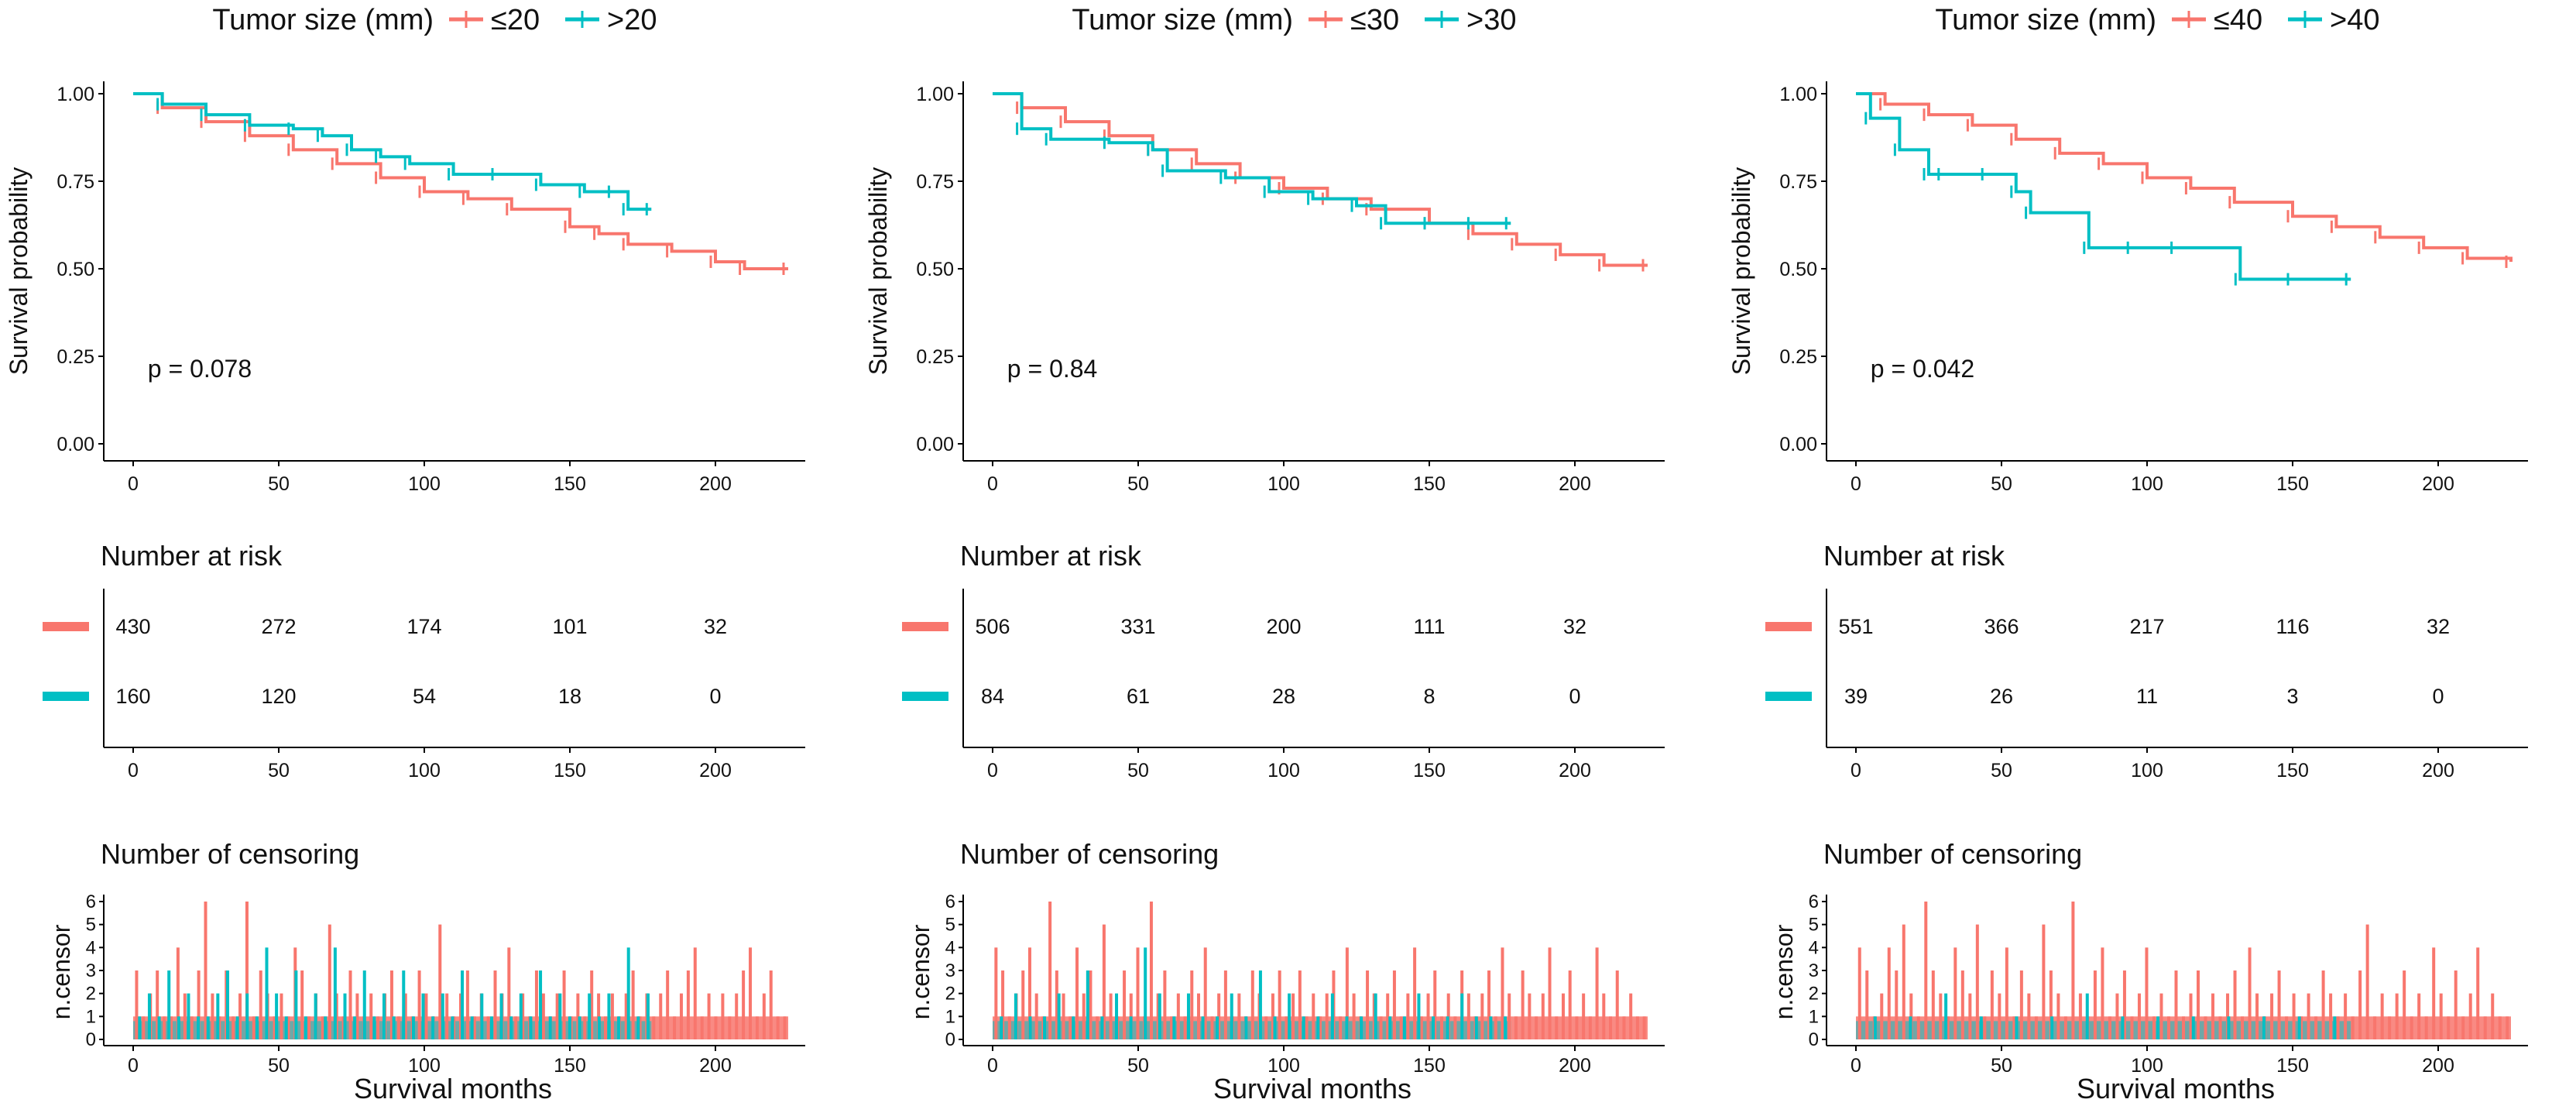  Describe the element at coordinates (61, 971) in the screenshot. I see `censor-y-label: n.censor` at that location.